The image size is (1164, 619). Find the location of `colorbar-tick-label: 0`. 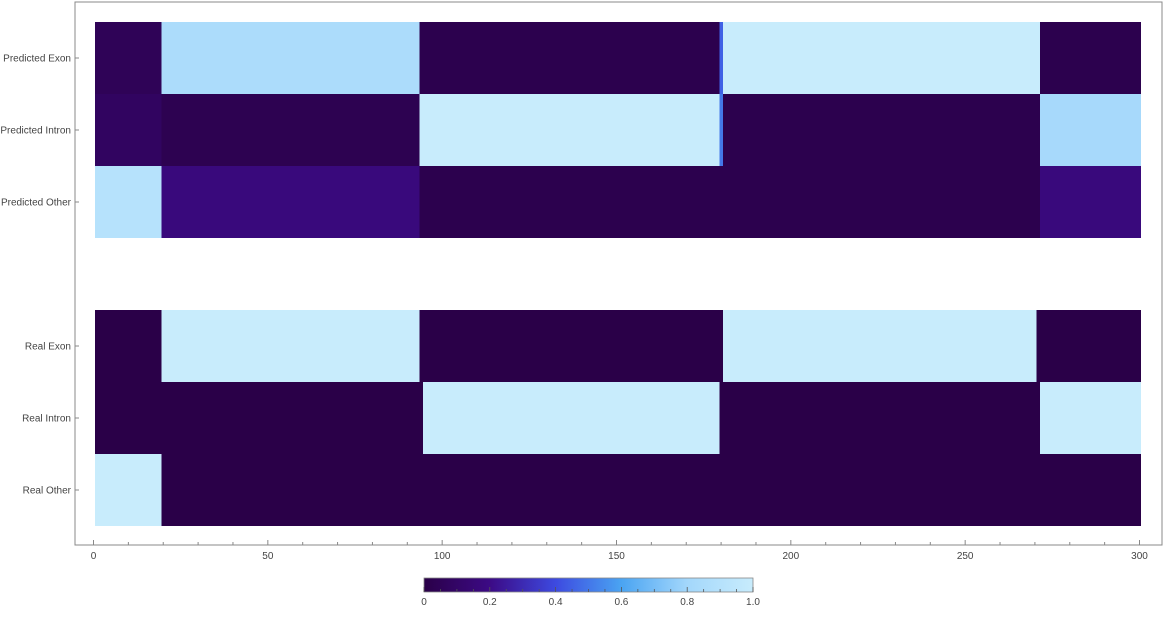

colorbar-tick-label: 0 is located at coordinates (424, 602).